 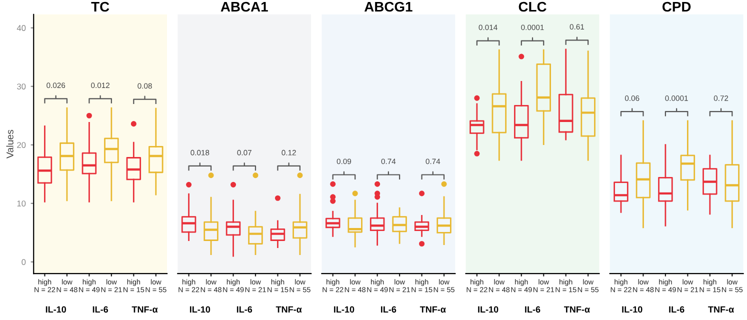 What do you see at coordinates (21, 145) in the screenshot?
I see `y-tick-label: 20` at bounding box center [21, 145].